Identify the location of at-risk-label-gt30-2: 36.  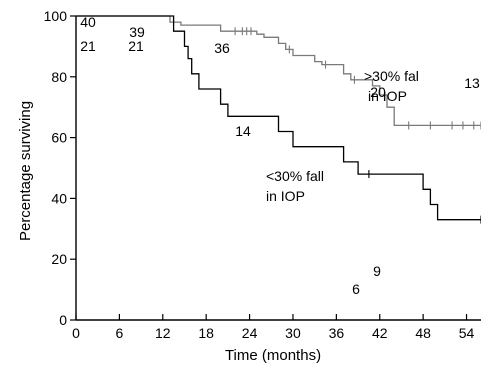
(222, 48).